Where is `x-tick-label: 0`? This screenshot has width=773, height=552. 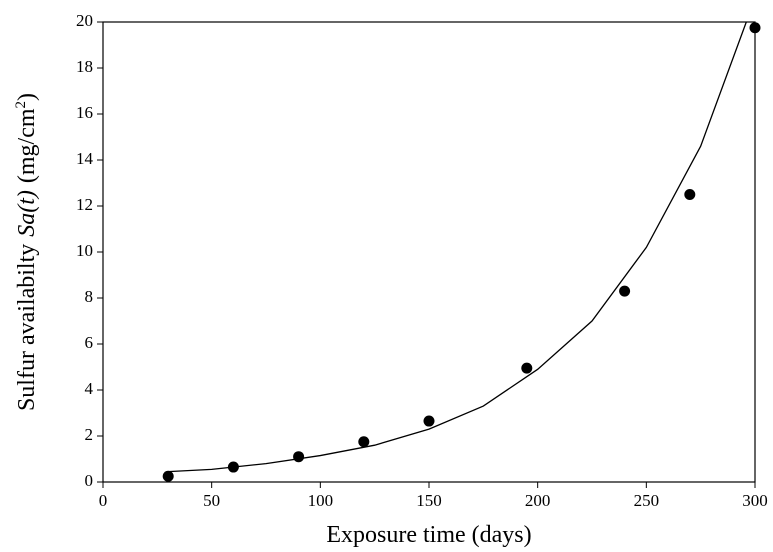 x-tick-label: 0 is located at coordinates (103, 500).